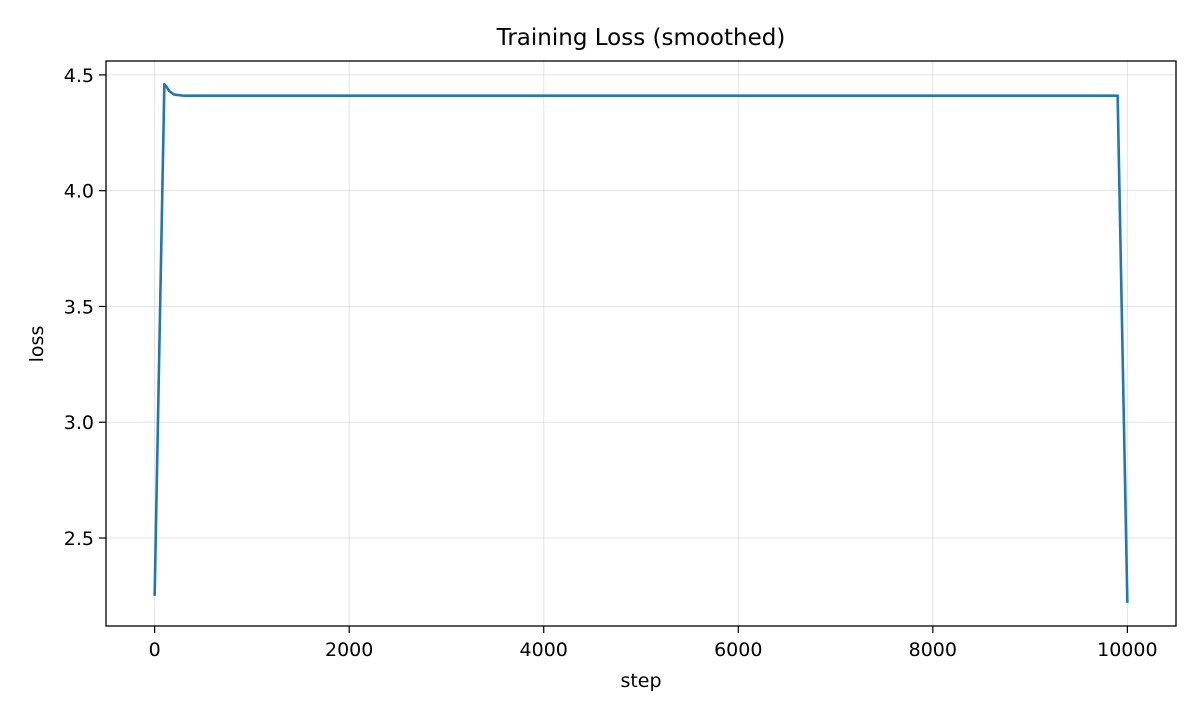 This screenshot has height=725, width=1200. Describe the element at coordinates (79, 307) in the screenshot. I see `y-tick-label: 3.5` at that location.